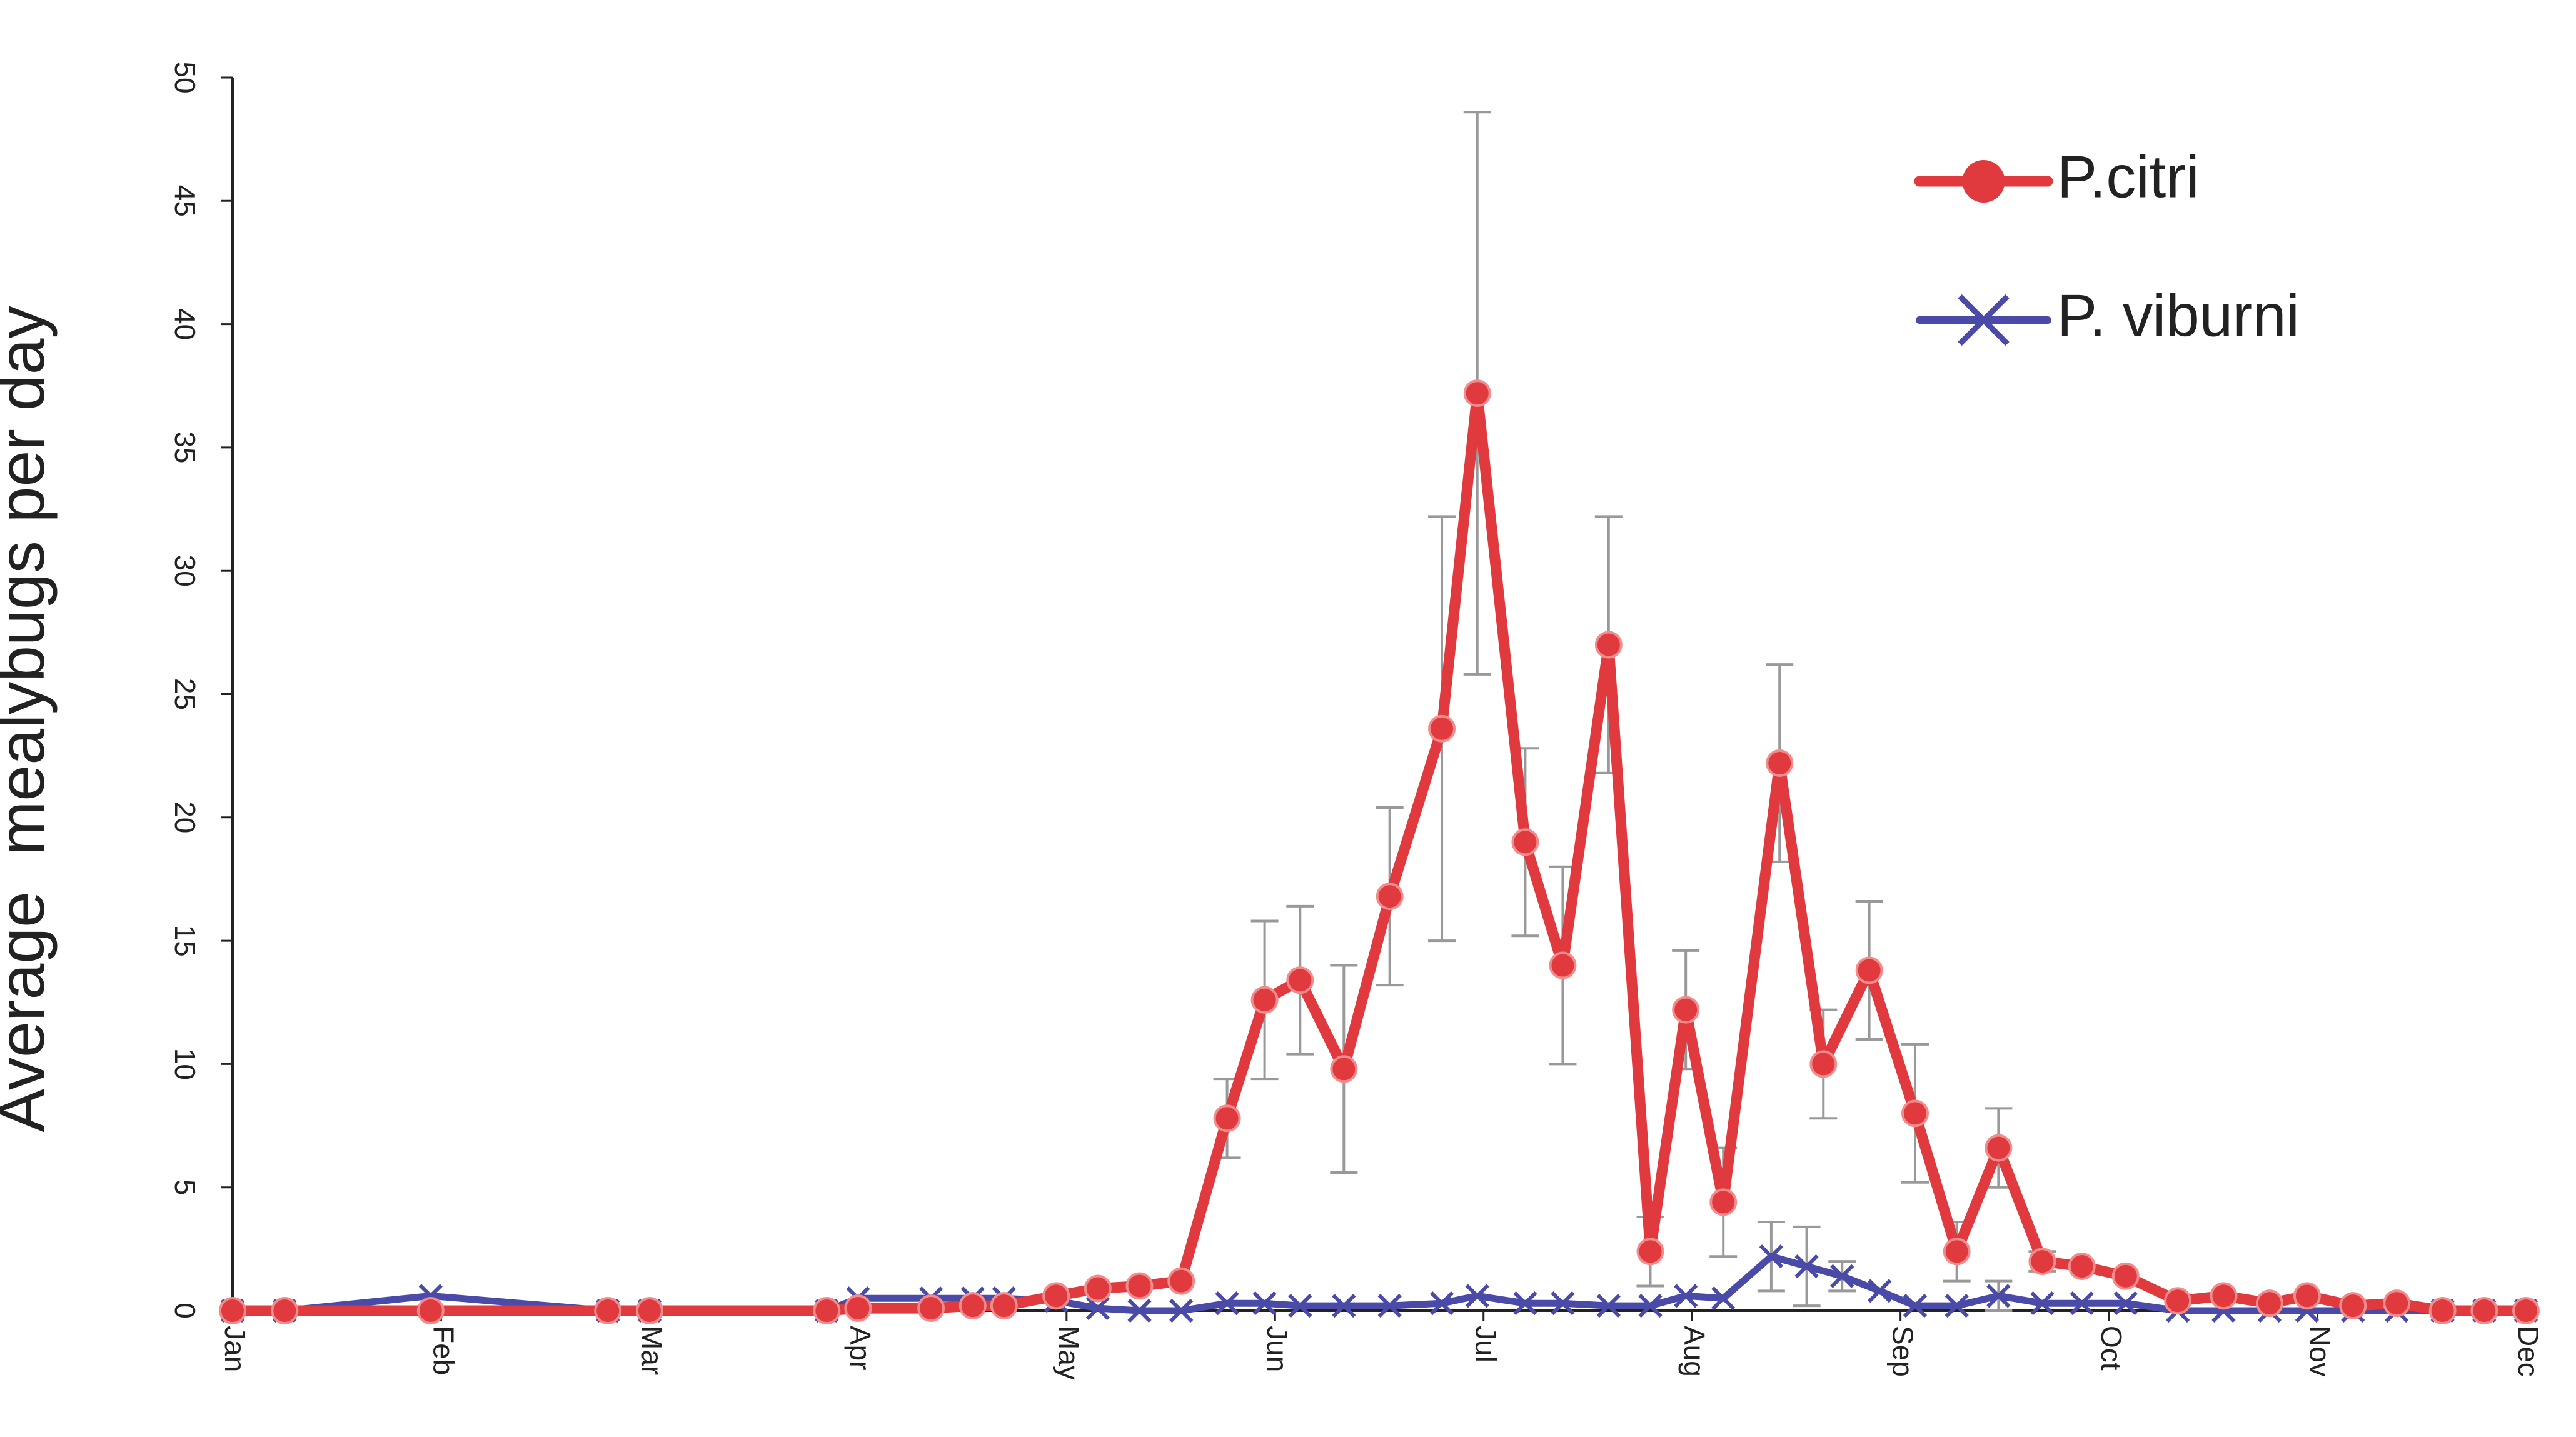 Image resolution: width=2576 pixels, height=1437 pixels. I want to click on y-axis-ticks: 0 5 10 15 20 25 30 35 40 45 50, so click(201, 690).